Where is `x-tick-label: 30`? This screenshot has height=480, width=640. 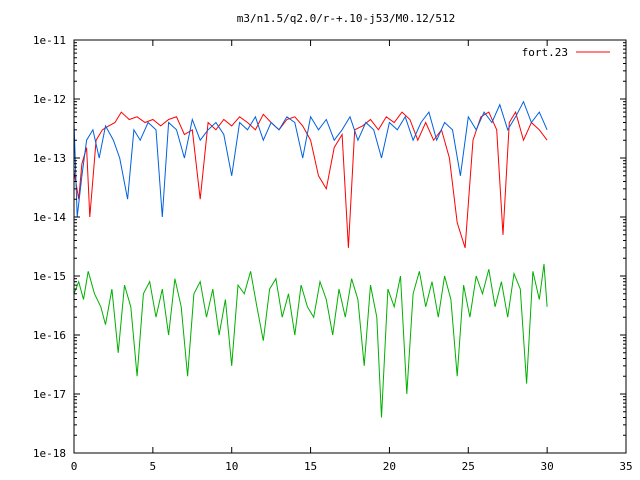 x-tick-label: 30 is located at coordinates (547, 466).